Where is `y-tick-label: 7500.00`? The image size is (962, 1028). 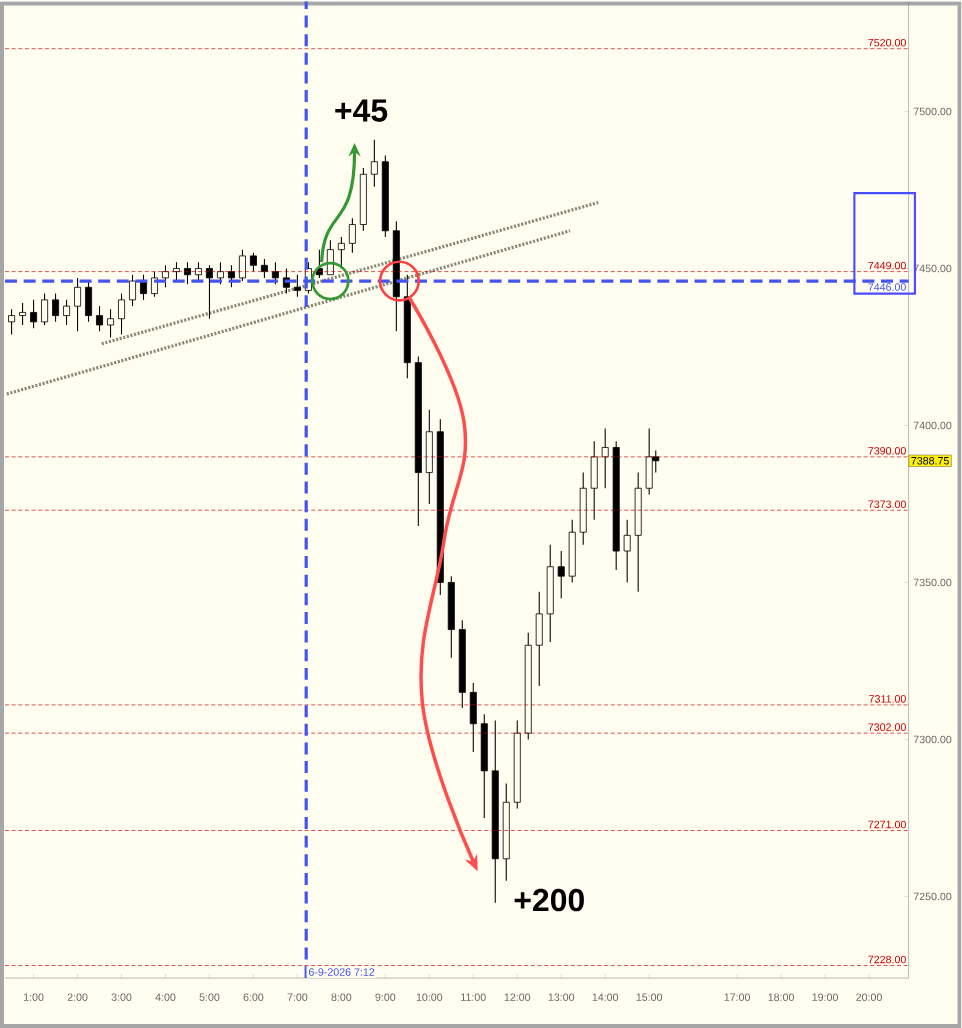
y-tick-label: 7500.00 is located at coordinates (933, 111).